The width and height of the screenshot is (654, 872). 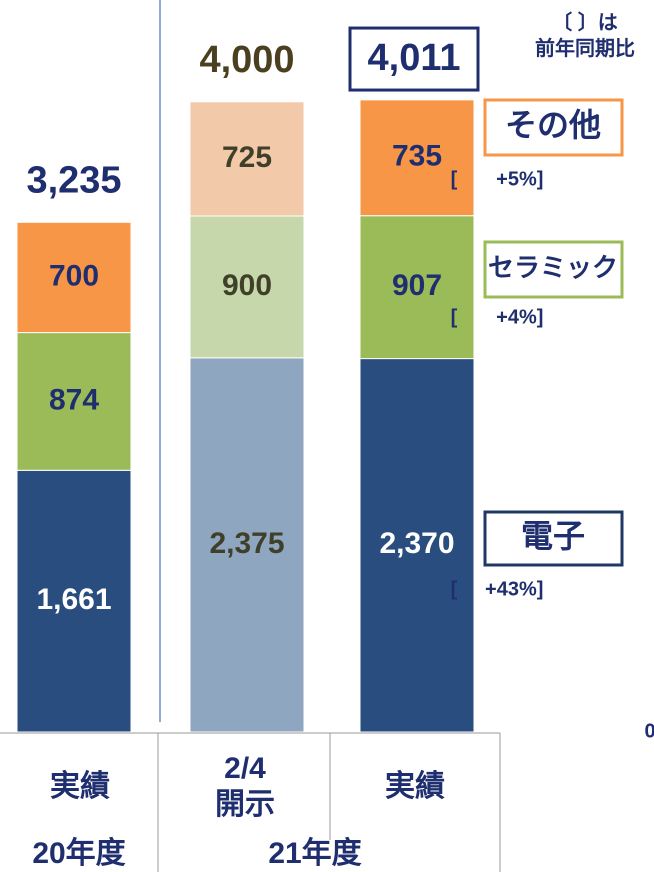 What do you see at coordinates (497, 317) in the screenshot?
I see `legend-change: [ +4%]` at bounding box center [497, 317].